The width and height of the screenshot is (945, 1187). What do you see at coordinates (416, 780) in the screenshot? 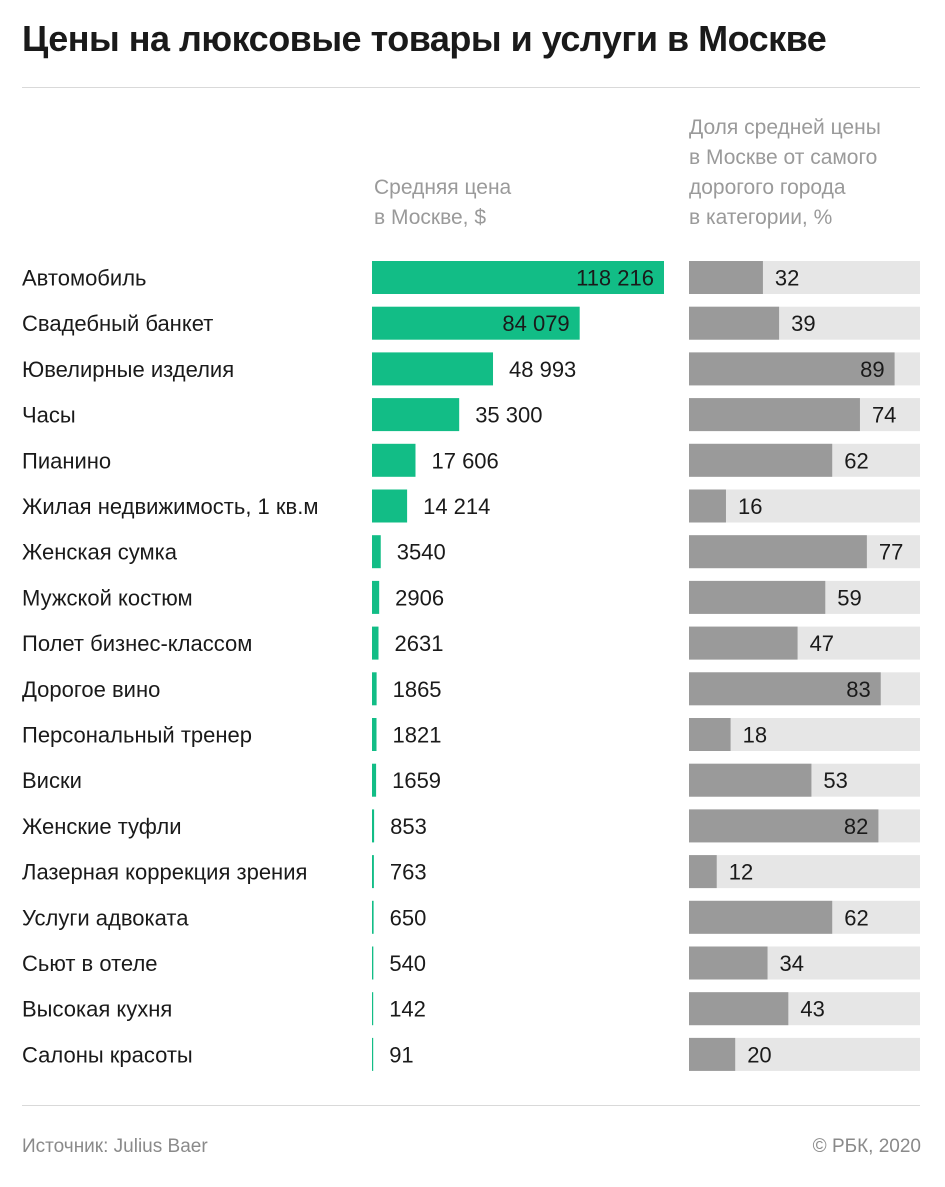
I see `price-value-label: 1659` at bounding box center [416, 780].